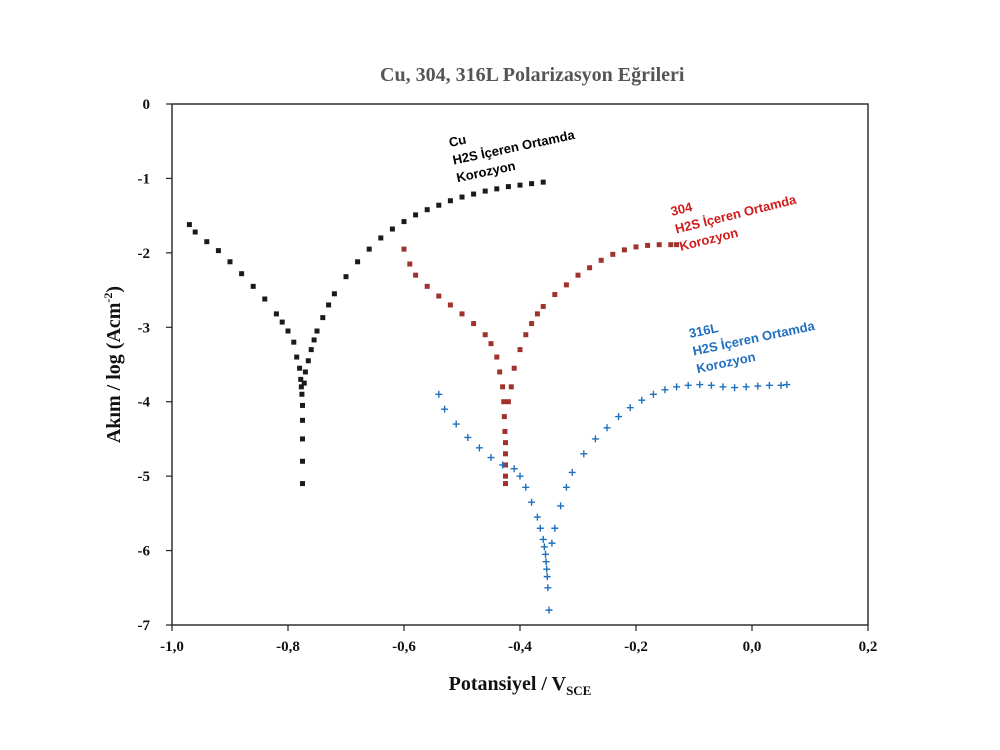 The width and height of the screenshot is (1000, 750). Describe the element at coordinates (144, 179) in the screenshot. I see `y-tick-label: -1` at that location.